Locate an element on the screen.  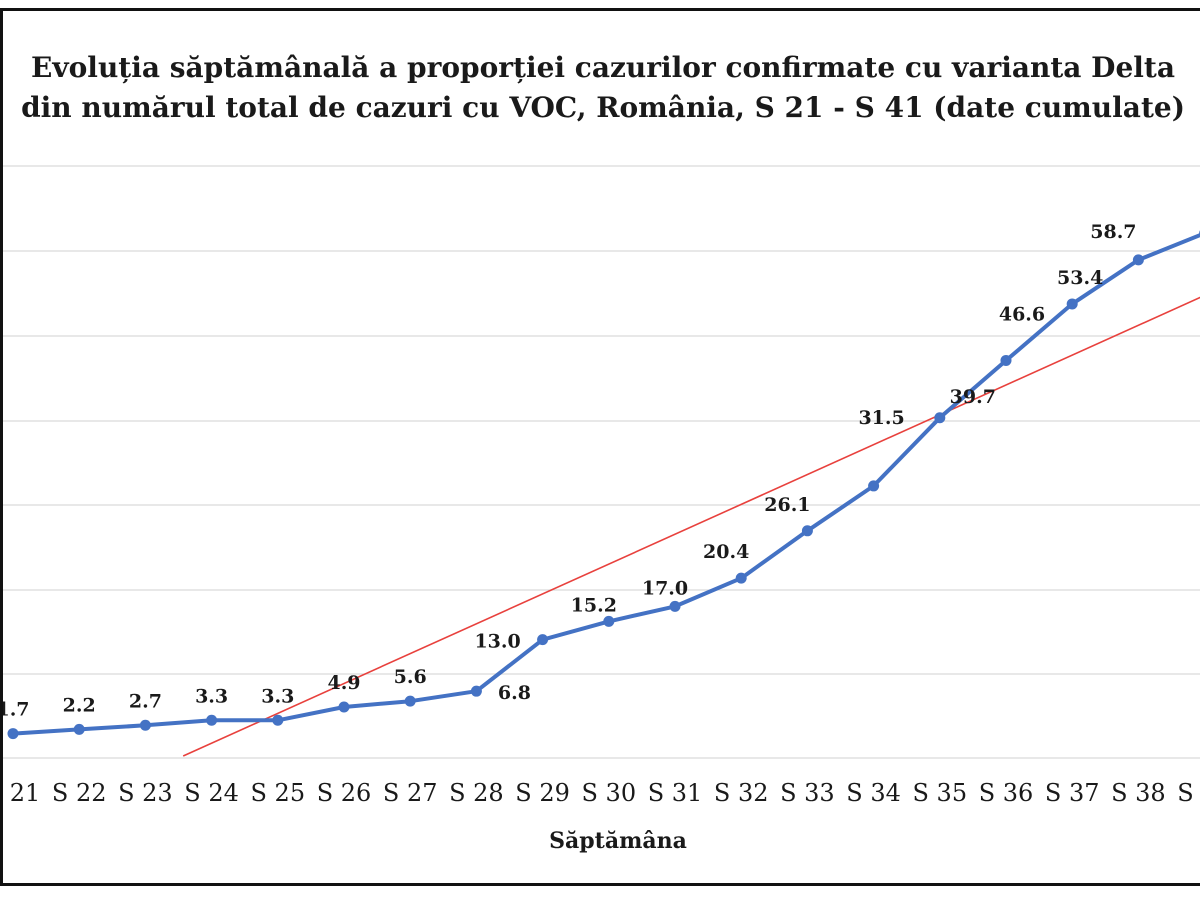
x-tick-label-s-38: S 38 is located at coordinates (1138, 793).